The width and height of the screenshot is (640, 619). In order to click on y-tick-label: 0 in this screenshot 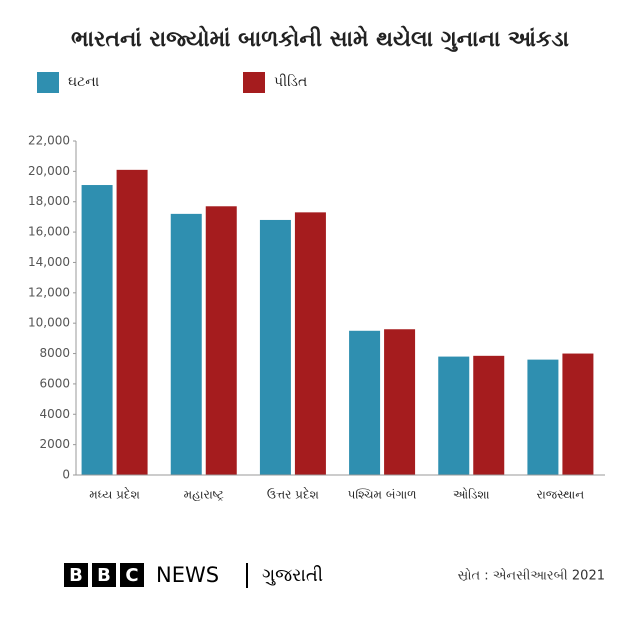, I will do `click(66, 475)`.